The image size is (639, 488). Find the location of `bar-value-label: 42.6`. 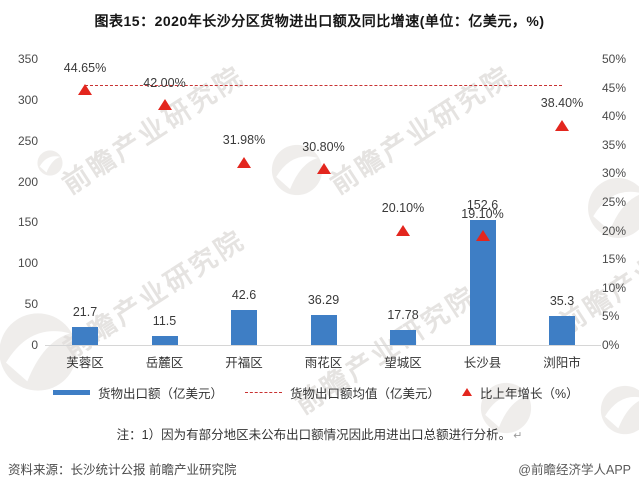

bar-value-label: 42.6 is located at coordinates (244, 295).